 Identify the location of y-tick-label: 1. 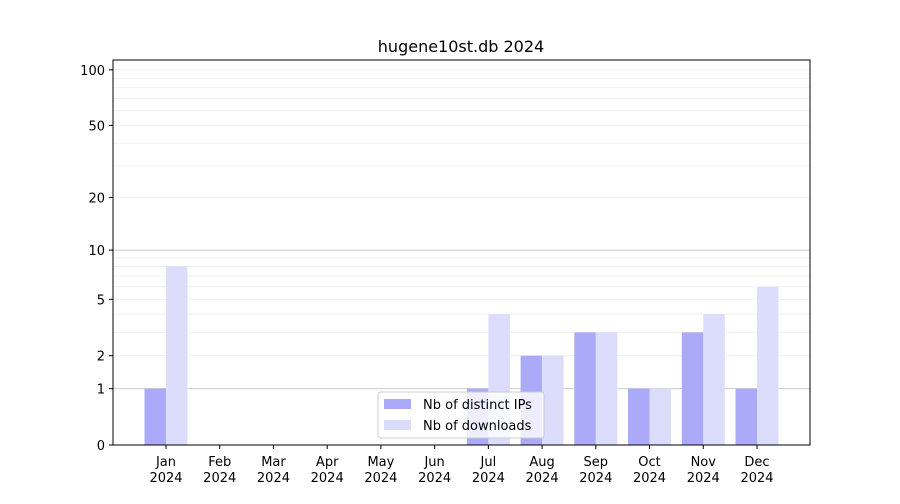
(101, 390).